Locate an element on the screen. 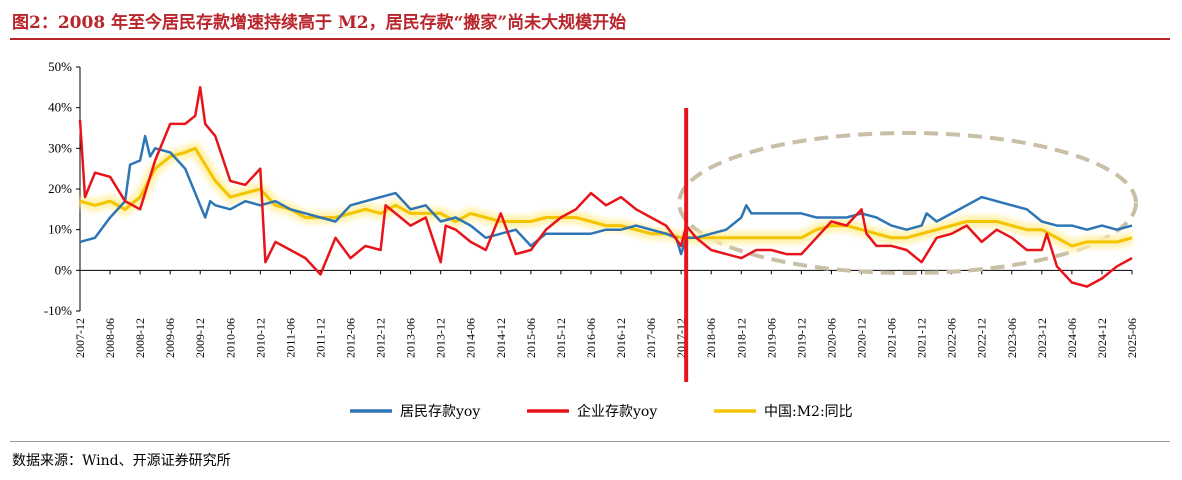  y-tick-label: 40% is located at coordinates (60, 107).